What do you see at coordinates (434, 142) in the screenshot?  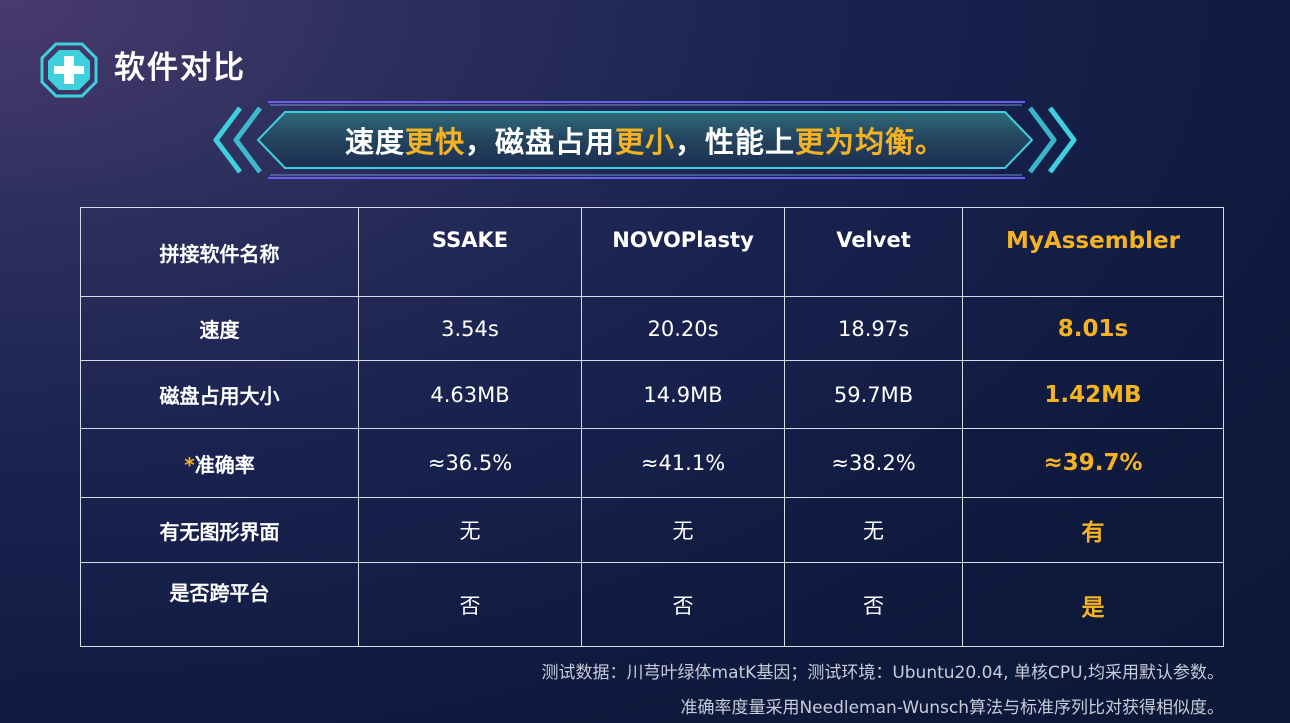 I see `headline-highlight-1: 更快` at bounding box center [434, 142].